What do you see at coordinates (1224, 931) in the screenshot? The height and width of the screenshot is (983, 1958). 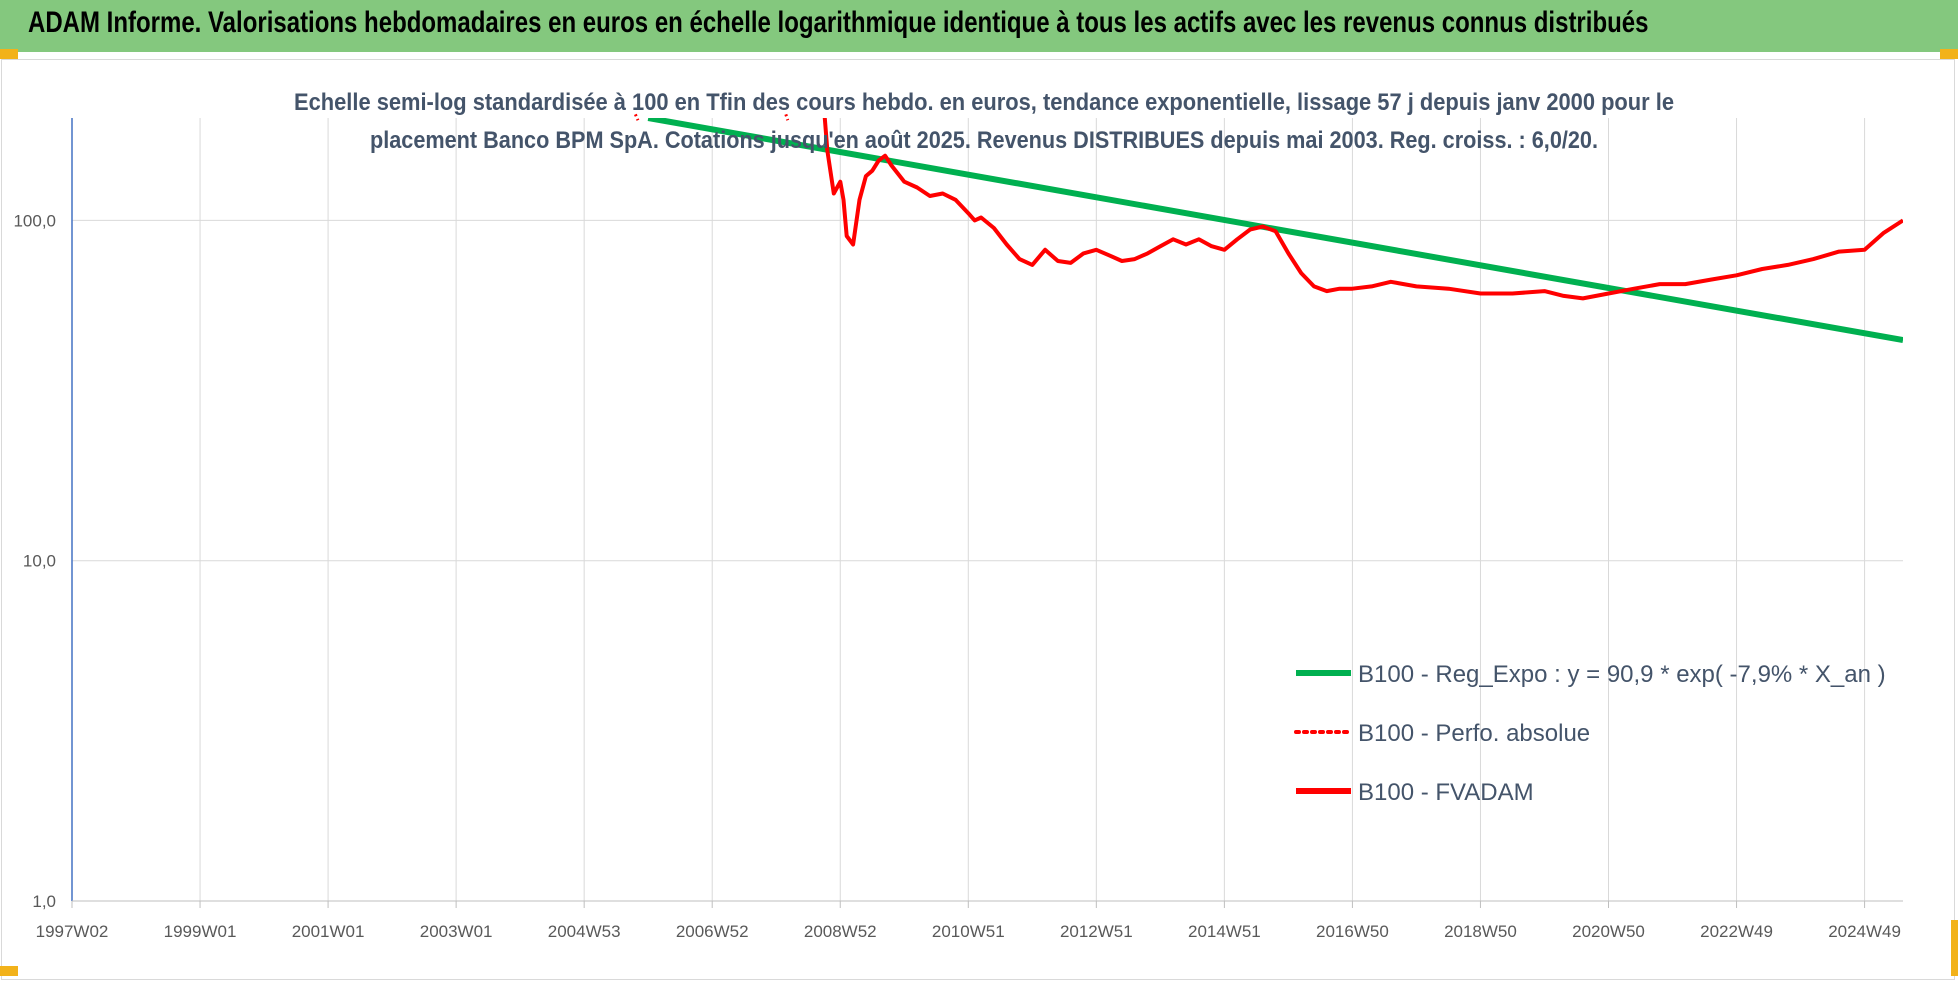 I see `x-tick-label: 2014W51` at bounding box center [1224, 931].